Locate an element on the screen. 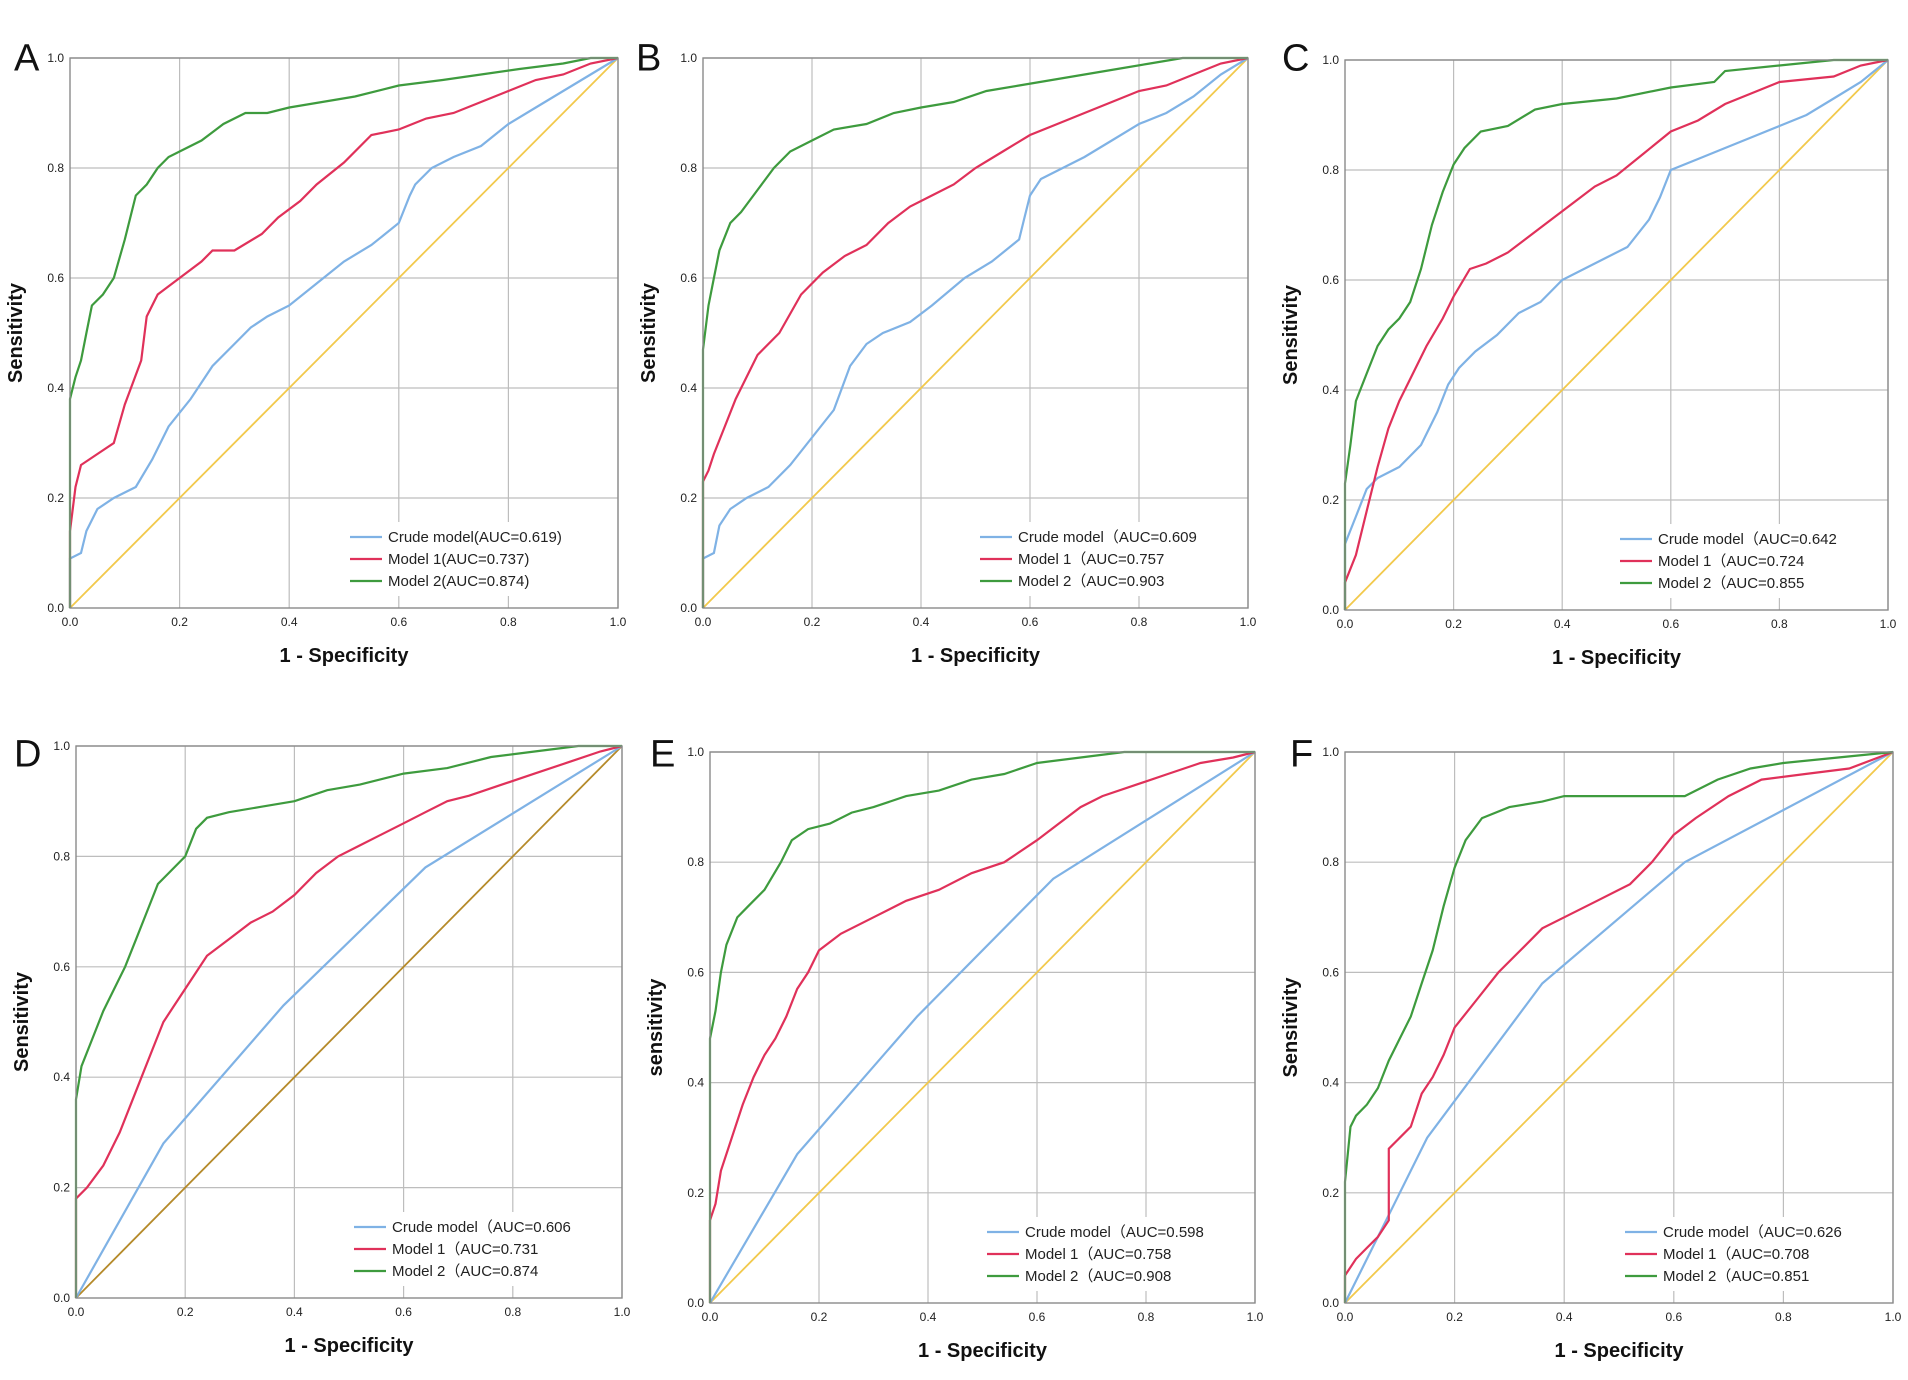  panel-d-x-tick-label: 1.0 is located at coordinates (622, 1312).